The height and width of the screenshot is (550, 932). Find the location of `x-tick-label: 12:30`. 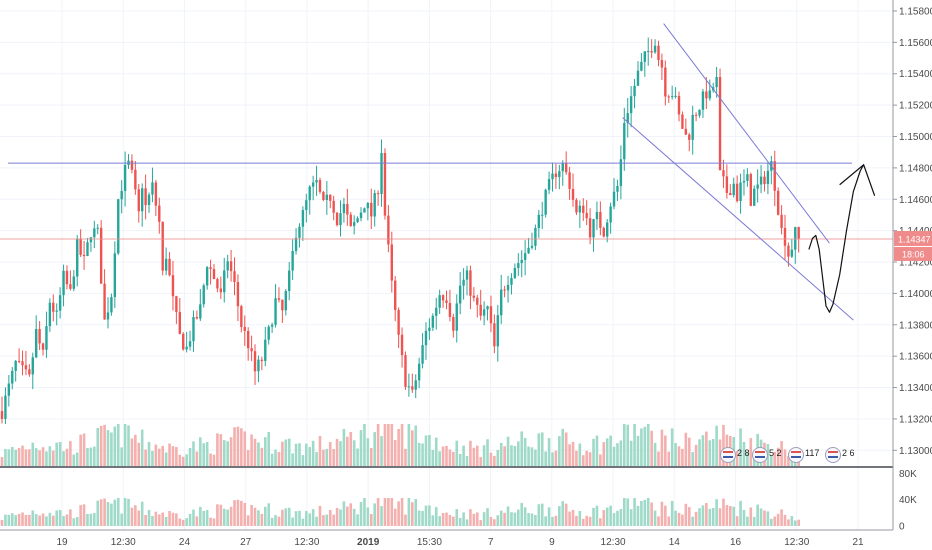

x-tick-label: 12:30 is located at coordinates (796, 542).